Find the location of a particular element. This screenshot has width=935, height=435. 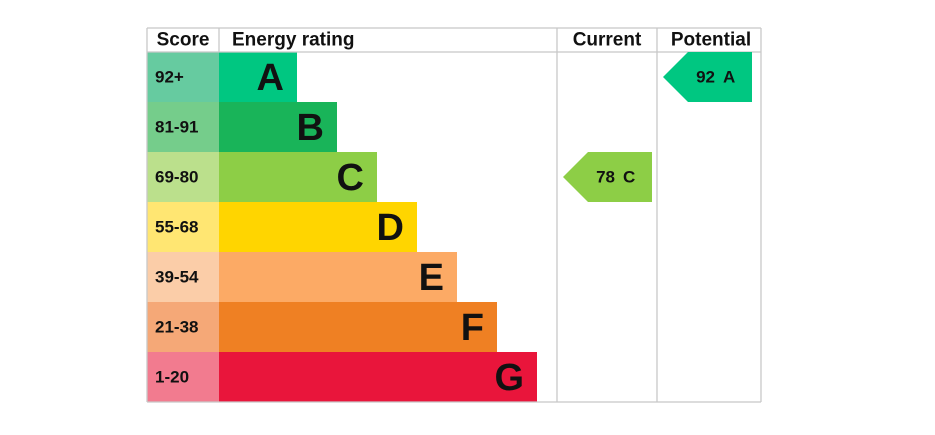

score-label: 81-91 is located at coordinates (176, 127).